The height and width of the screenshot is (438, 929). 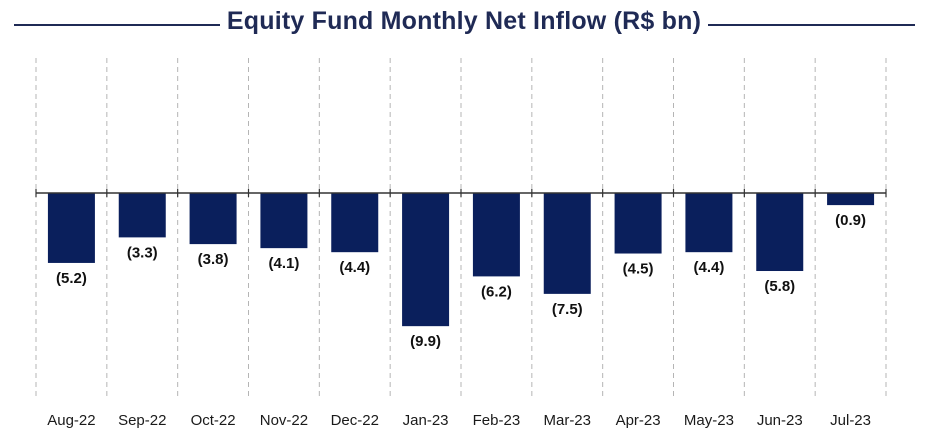 I want to click on x-axis, so click(x=461, y=193).